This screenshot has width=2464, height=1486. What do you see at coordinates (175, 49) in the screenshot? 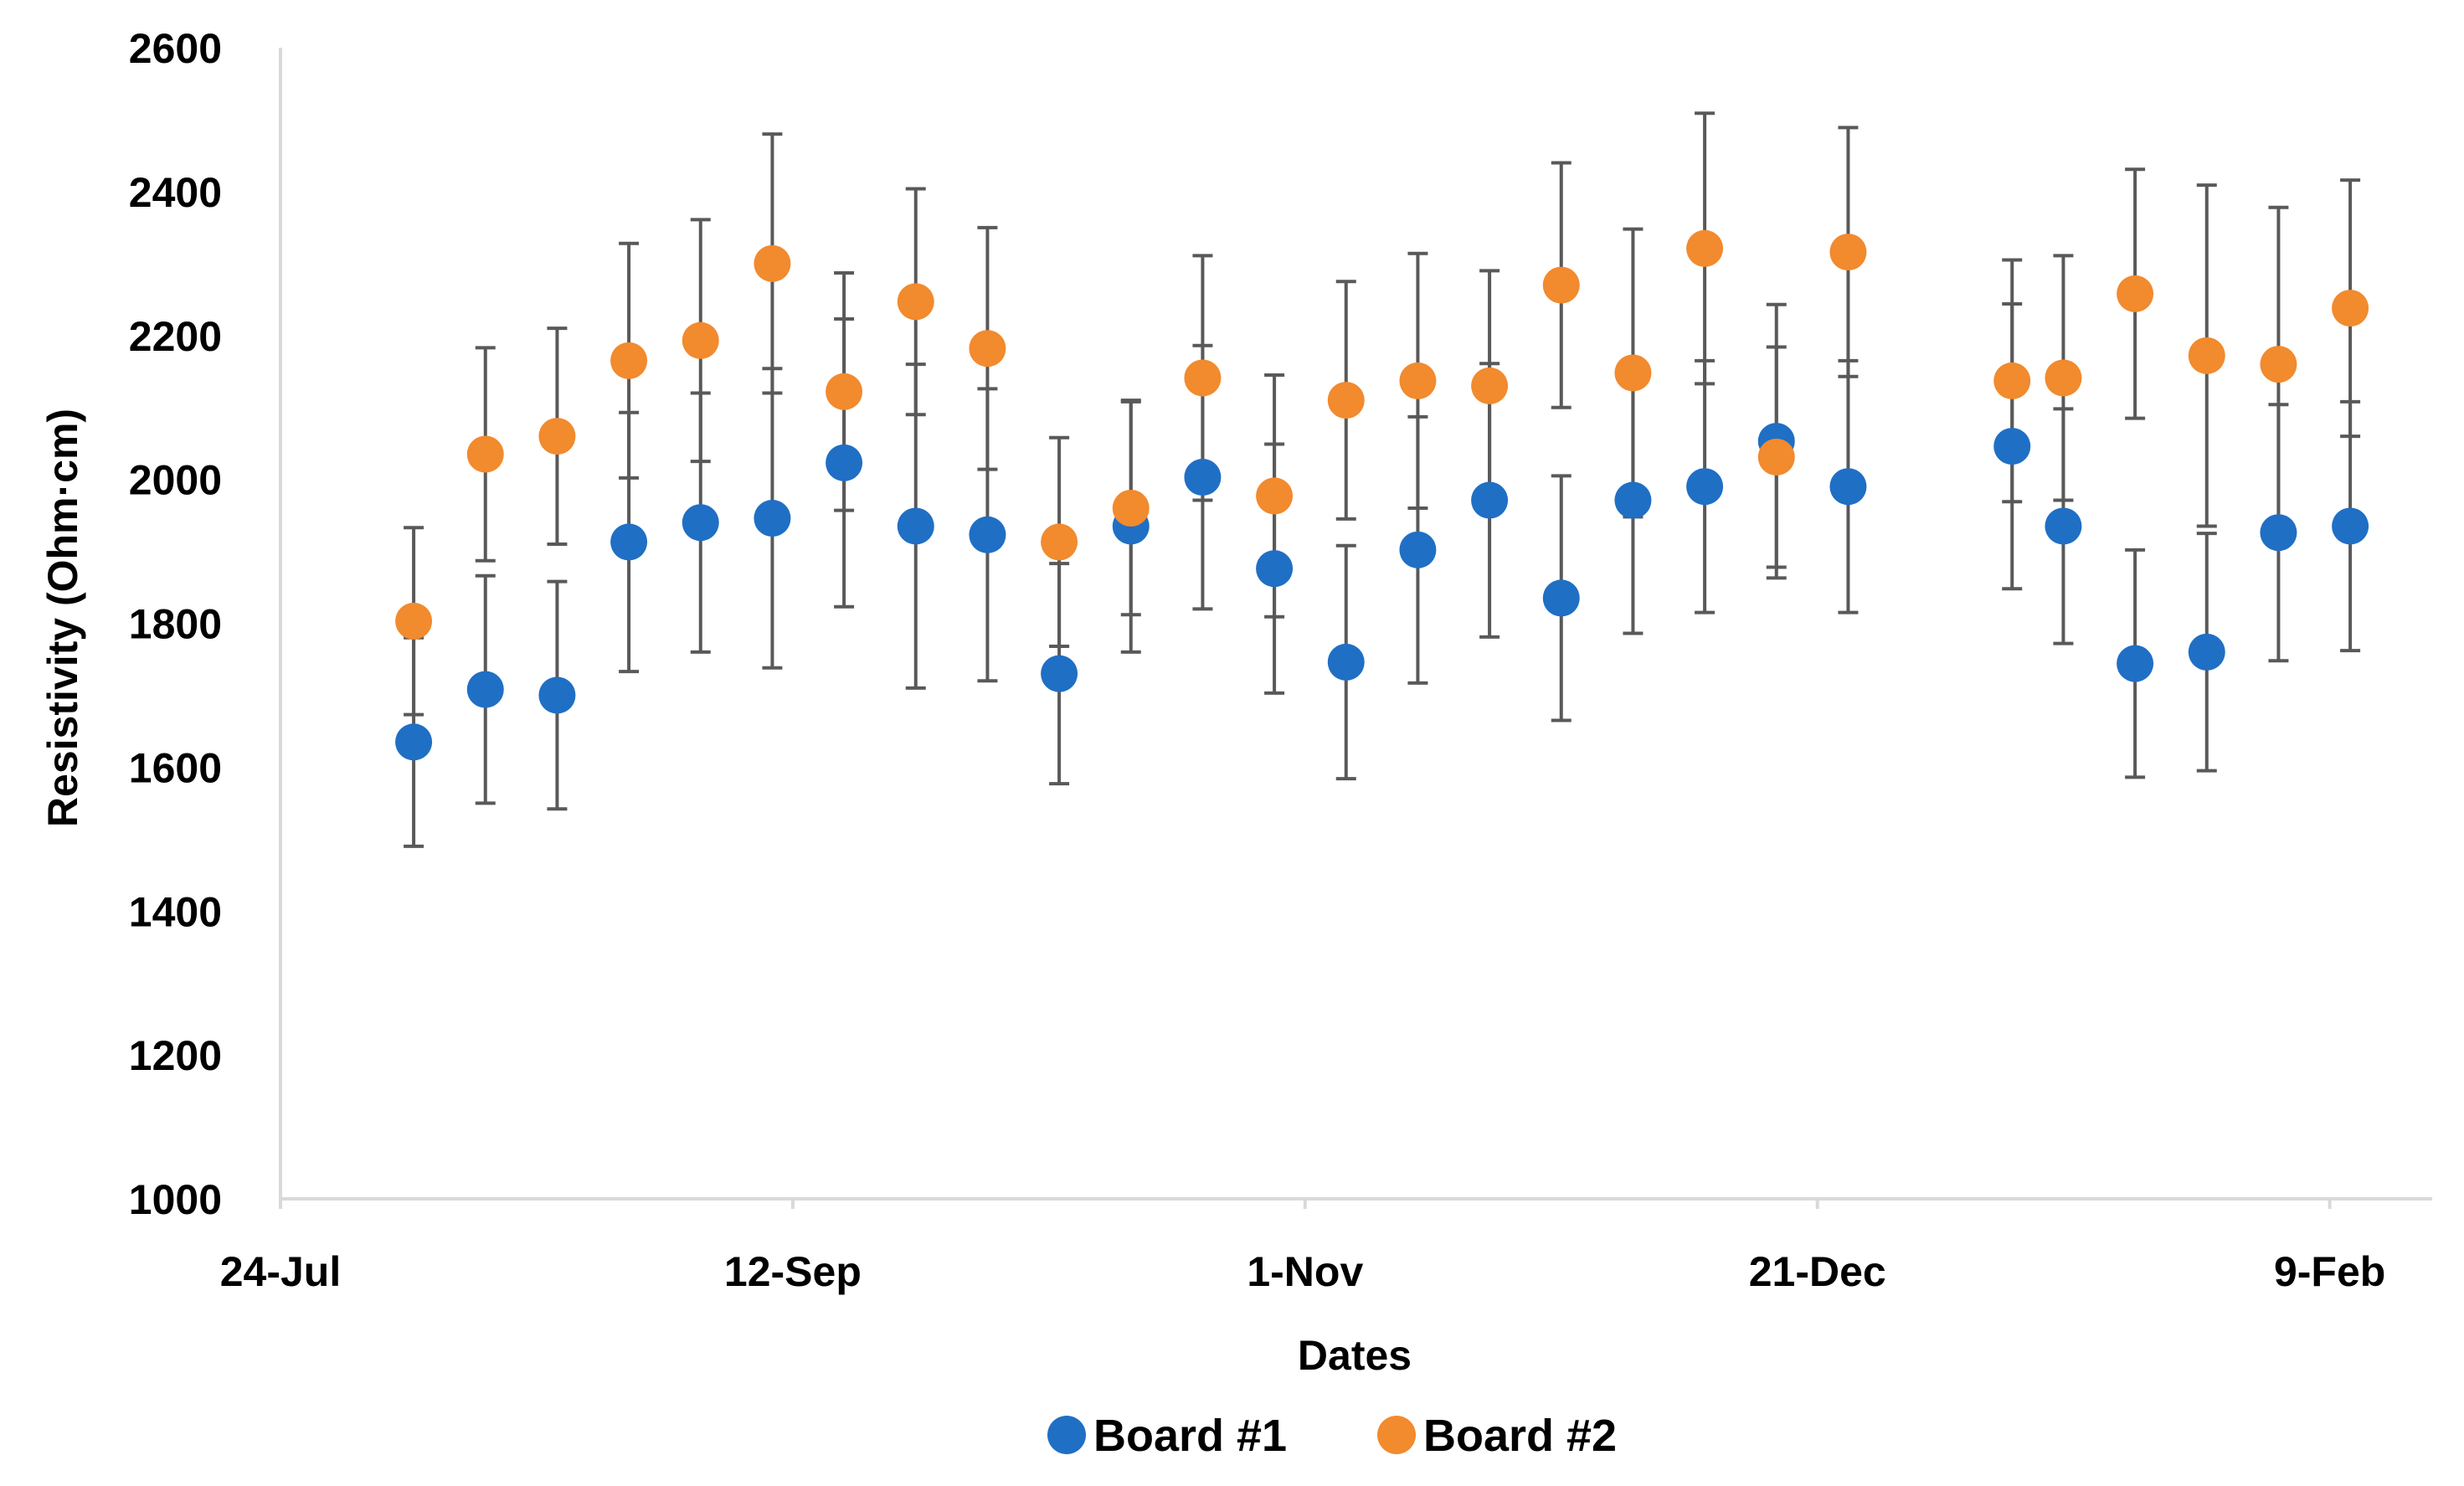
I see `y-tick-label: 2600` at bounding box center [175, 49].